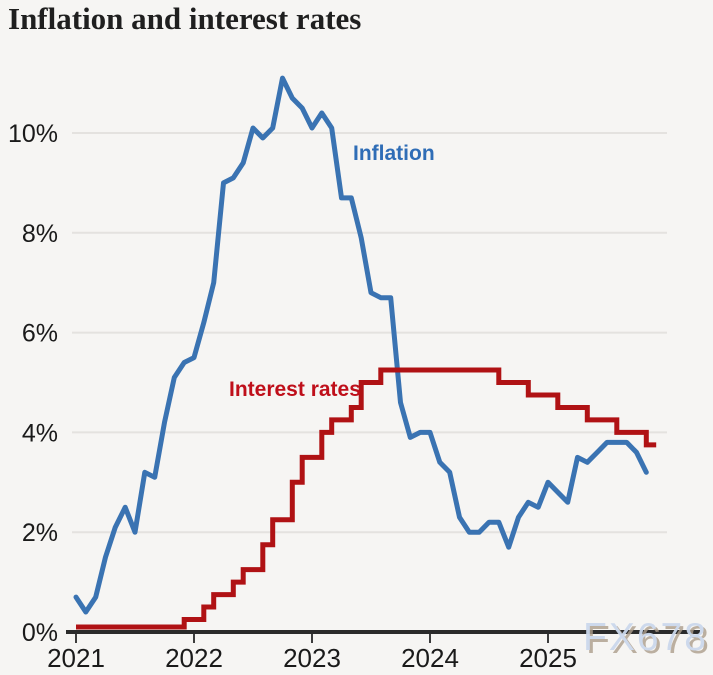 This screenshot has height=675, width=713. I want to click on y-tick-label: 2%, so click(40, 533).